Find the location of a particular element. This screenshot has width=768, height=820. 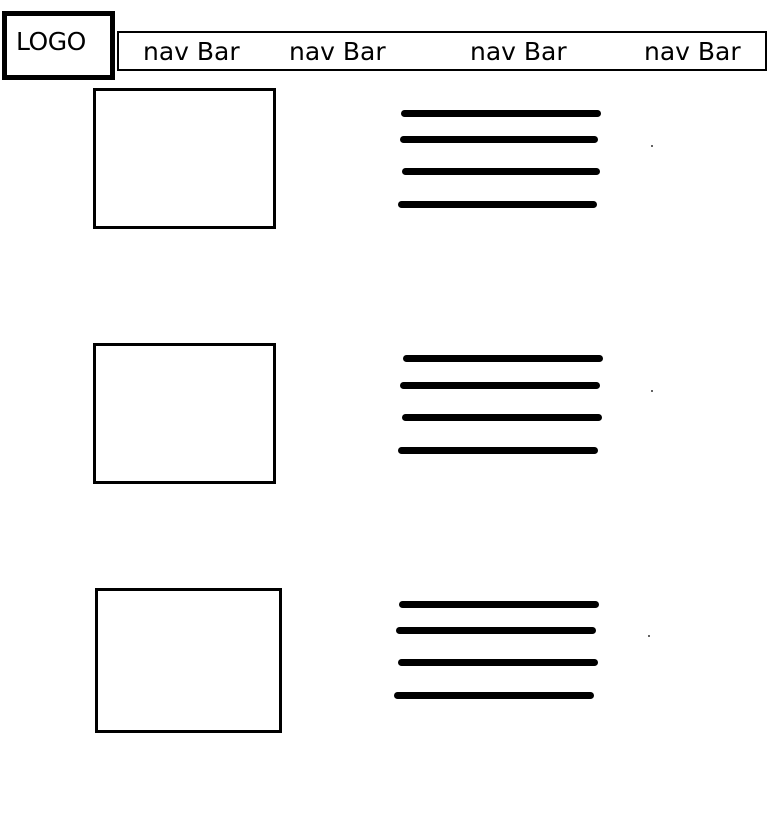

nav-item-2: nav Bar is located at coordinates (337, 51).